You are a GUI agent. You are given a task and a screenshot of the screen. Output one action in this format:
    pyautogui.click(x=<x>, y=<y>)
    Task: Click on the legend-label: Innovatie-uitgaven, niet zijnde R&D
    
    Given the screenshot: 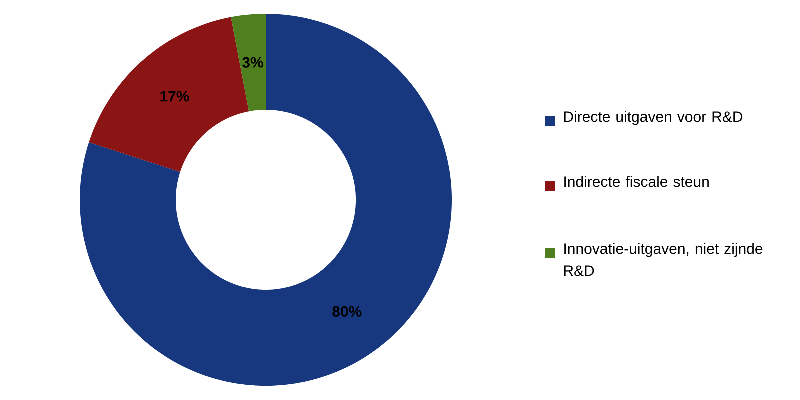 What is the action you would take?
    pyautogui.click(x=663, y=259)
    